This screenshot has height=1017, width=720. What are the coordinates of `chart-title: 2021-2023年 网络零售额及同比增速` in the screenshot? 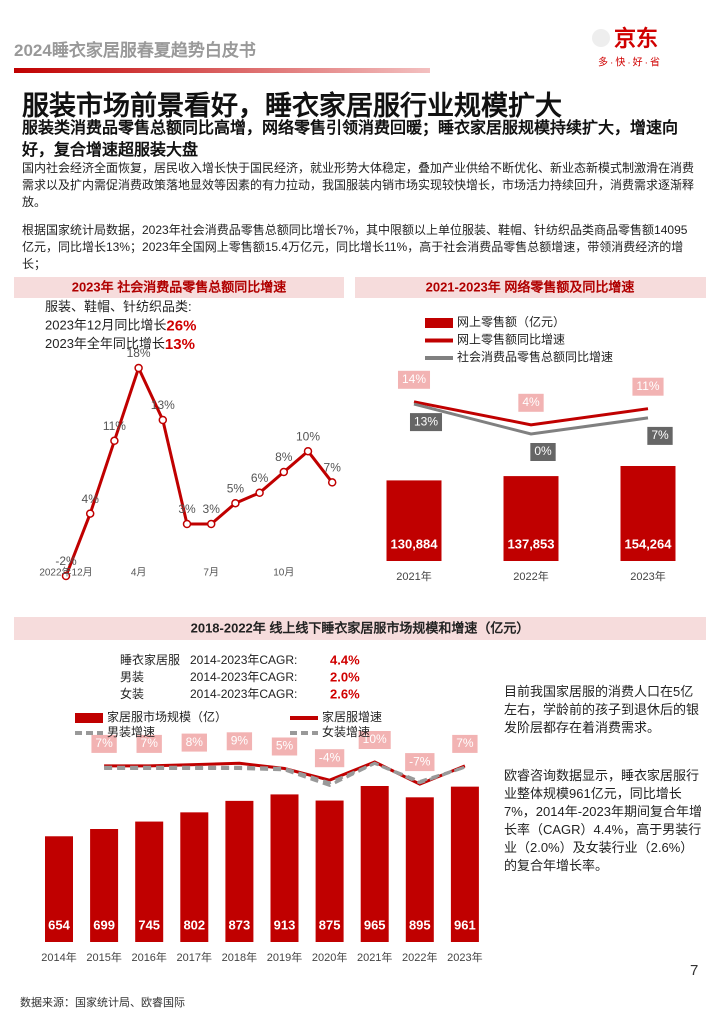 It's located at (530, 286).